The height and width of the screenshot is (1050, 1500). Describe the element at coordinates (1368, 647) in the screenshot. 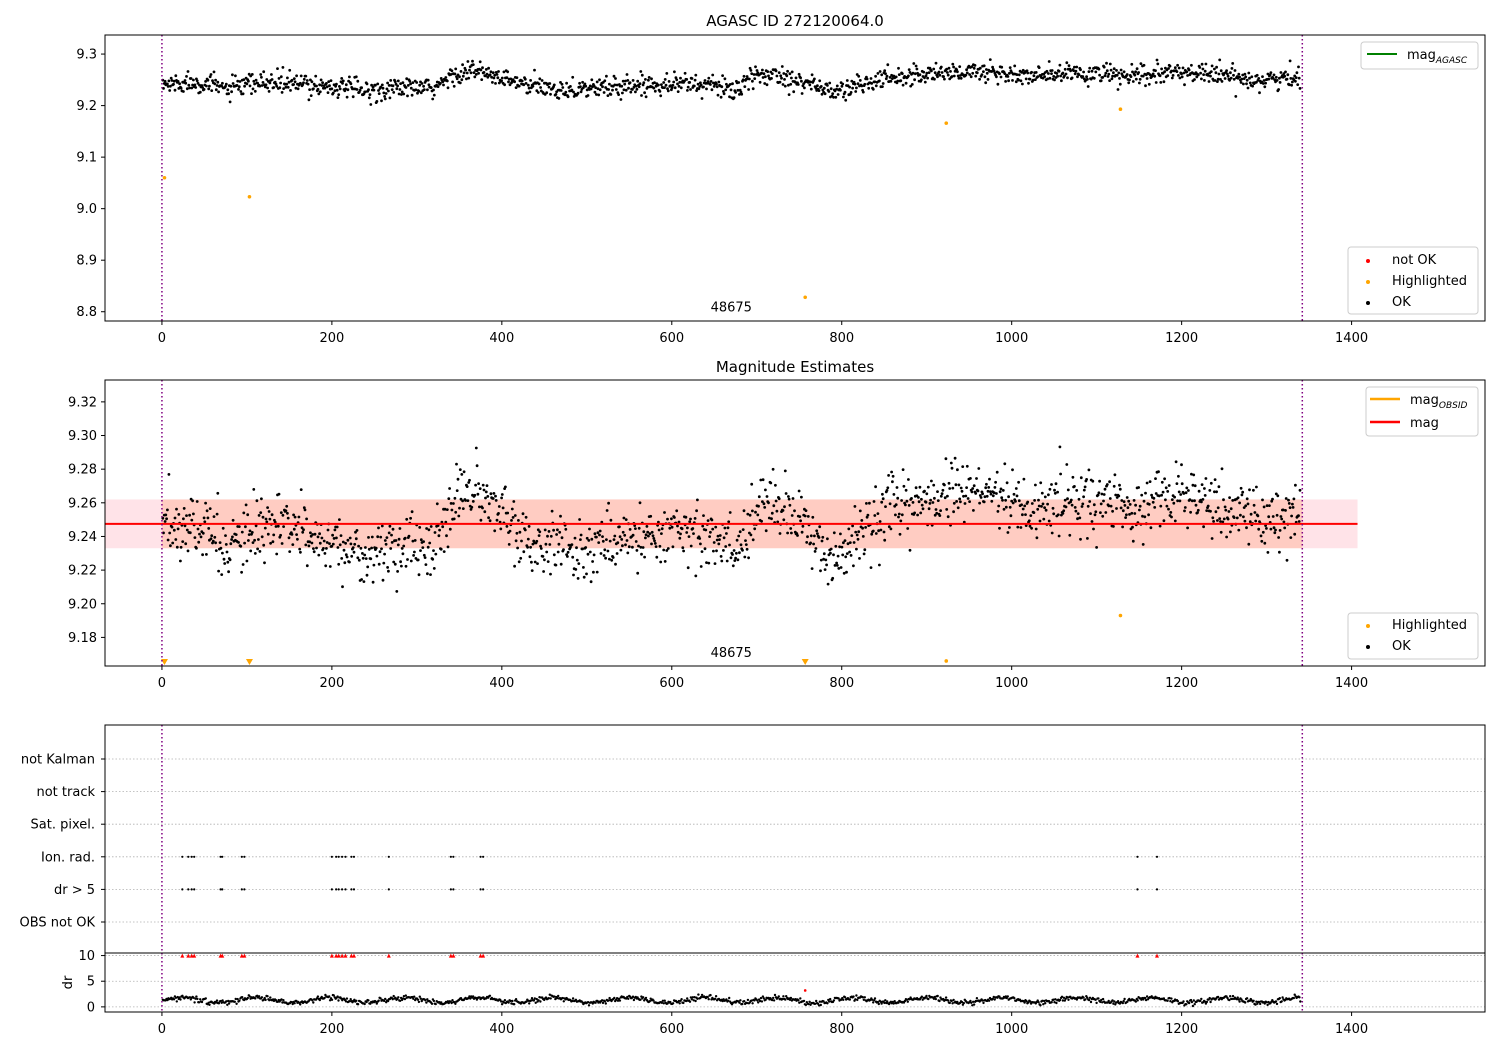

I see `legend-marker` at that location.